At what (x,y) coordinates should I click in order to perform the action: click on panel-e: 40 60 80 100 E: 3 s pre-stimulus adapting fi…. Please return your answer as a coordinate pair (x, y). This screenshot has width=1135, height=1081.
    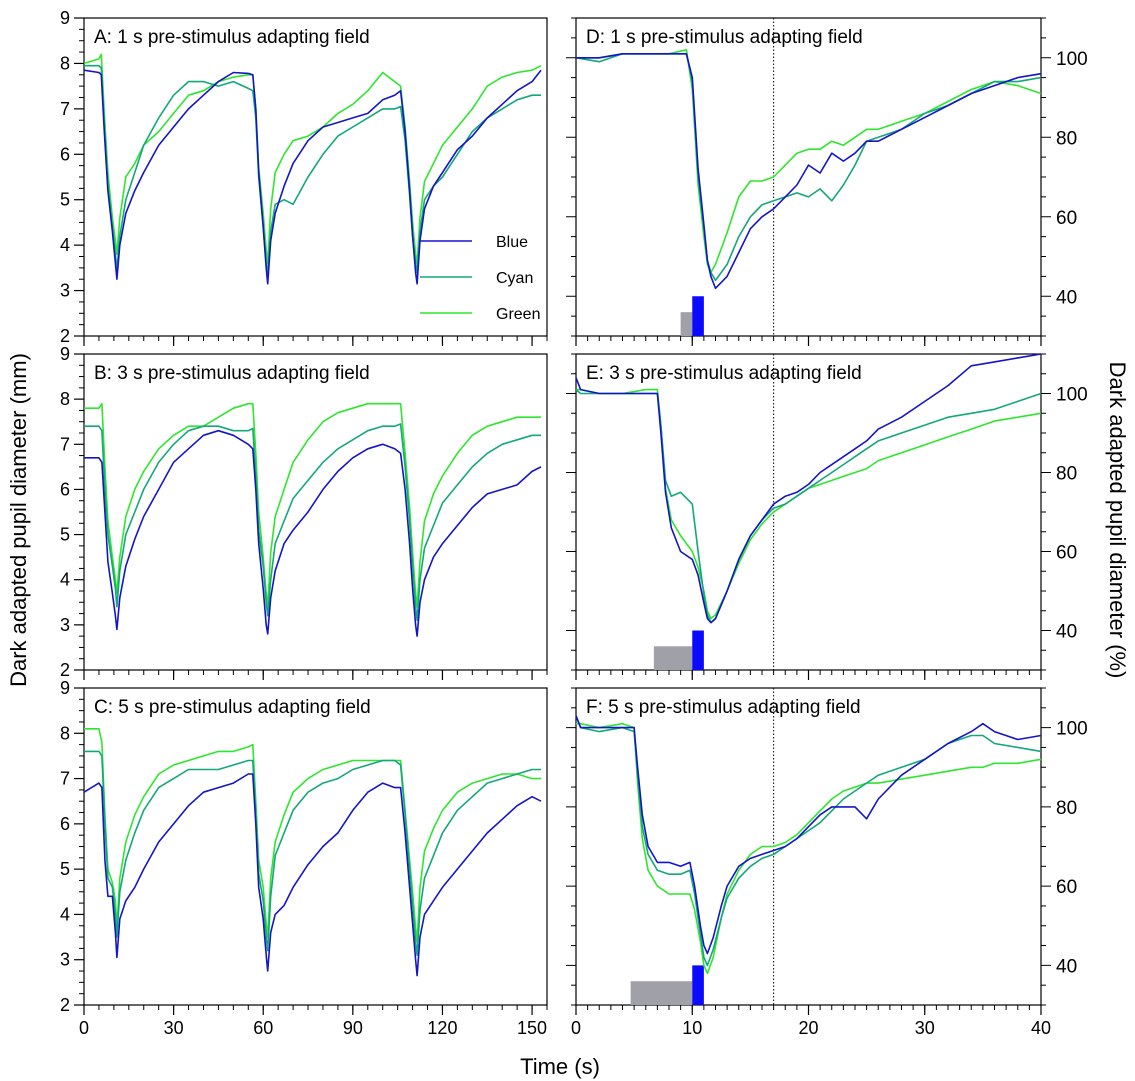
    Looking at the image, I should click on (827, 516).